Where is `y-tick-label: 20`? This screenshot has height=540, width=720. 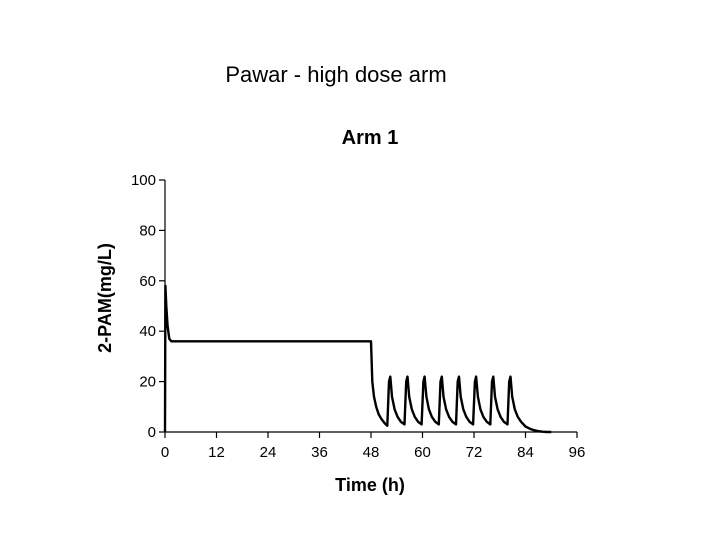
y-tick-label: 20 is located at coordinates (147, 382).